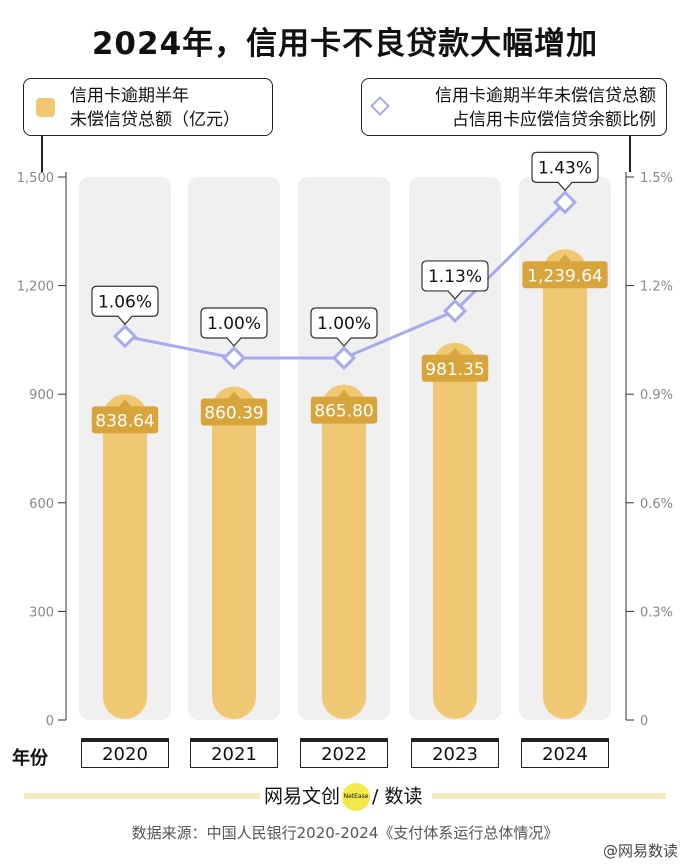 The width and height of the screenshot is (690, 867). What do you see at coordinates (455, 277) in the screenshot?
I see `line-value-label: 1.13%` at bounding box center [455, 277].